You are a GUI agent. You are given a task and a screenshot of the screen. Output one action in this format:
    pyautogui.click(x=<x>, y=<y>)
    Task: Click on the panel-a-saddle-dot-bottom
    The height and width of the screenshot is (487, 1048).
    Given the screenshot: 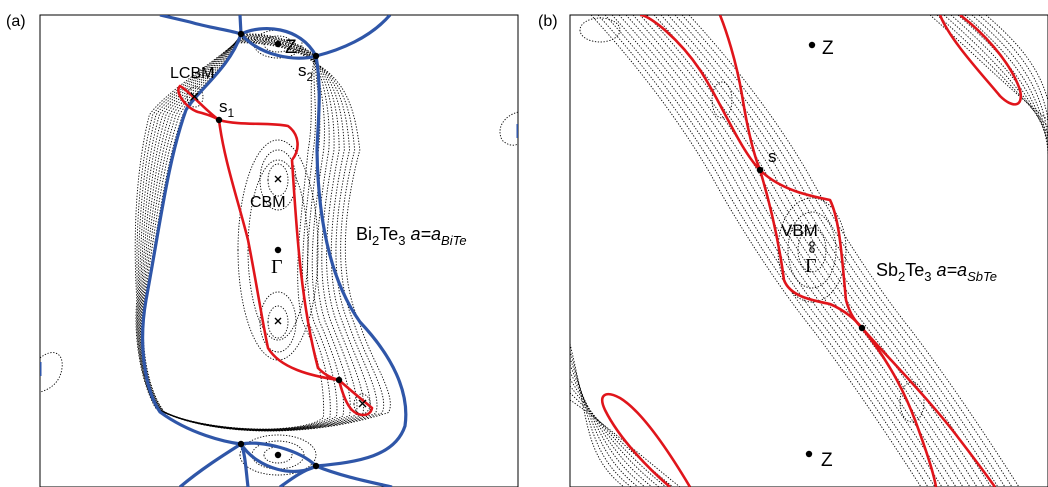 What is the action you would take?
    pyautogui.click(x=241, y=444)
    